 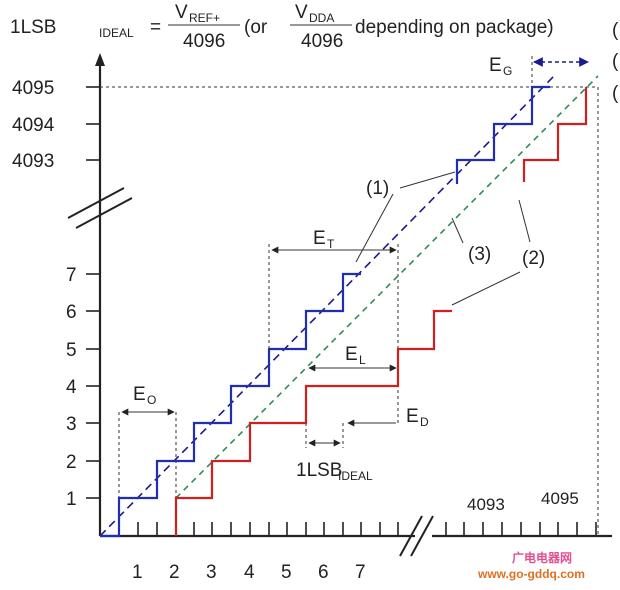 What do you see at coordinates (502, 134) in the screenshot?
I see `ideal-staircase-high` at bounding box center [502, 134].